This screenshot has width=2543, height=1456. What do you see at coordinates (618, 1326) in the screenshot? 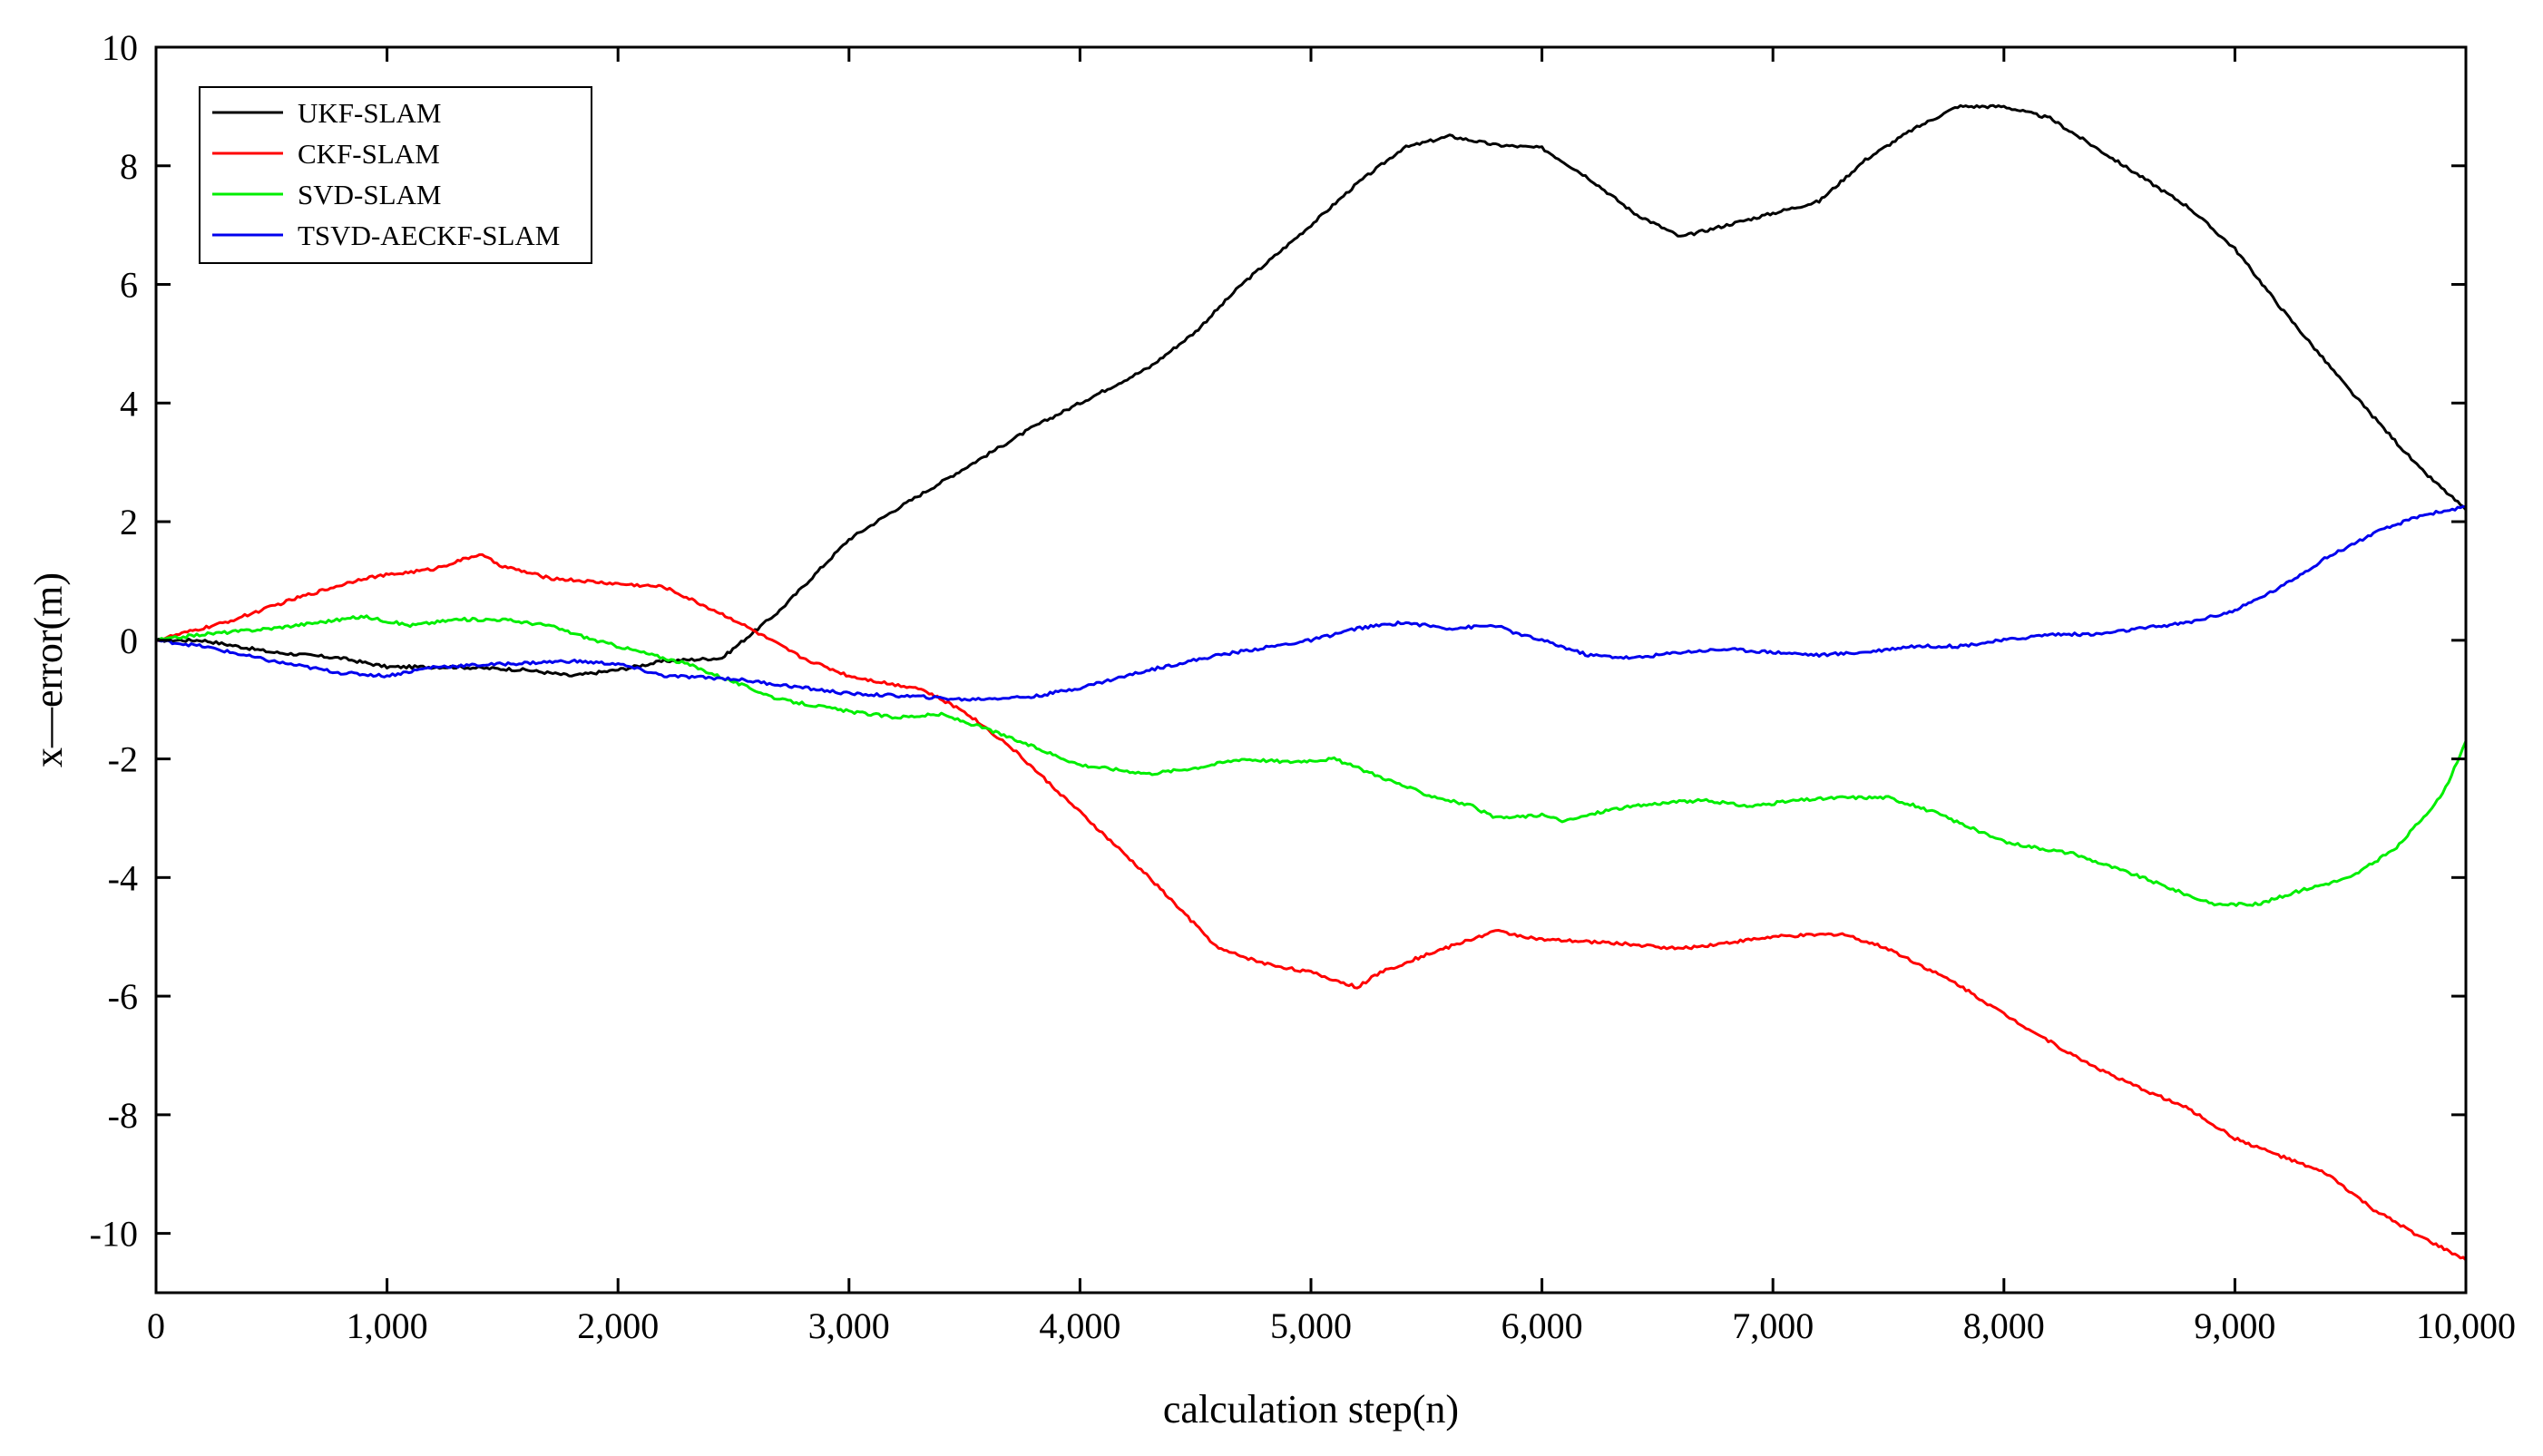
I see `x-tick-label: 2,000` at bounding box center [618, 1326].